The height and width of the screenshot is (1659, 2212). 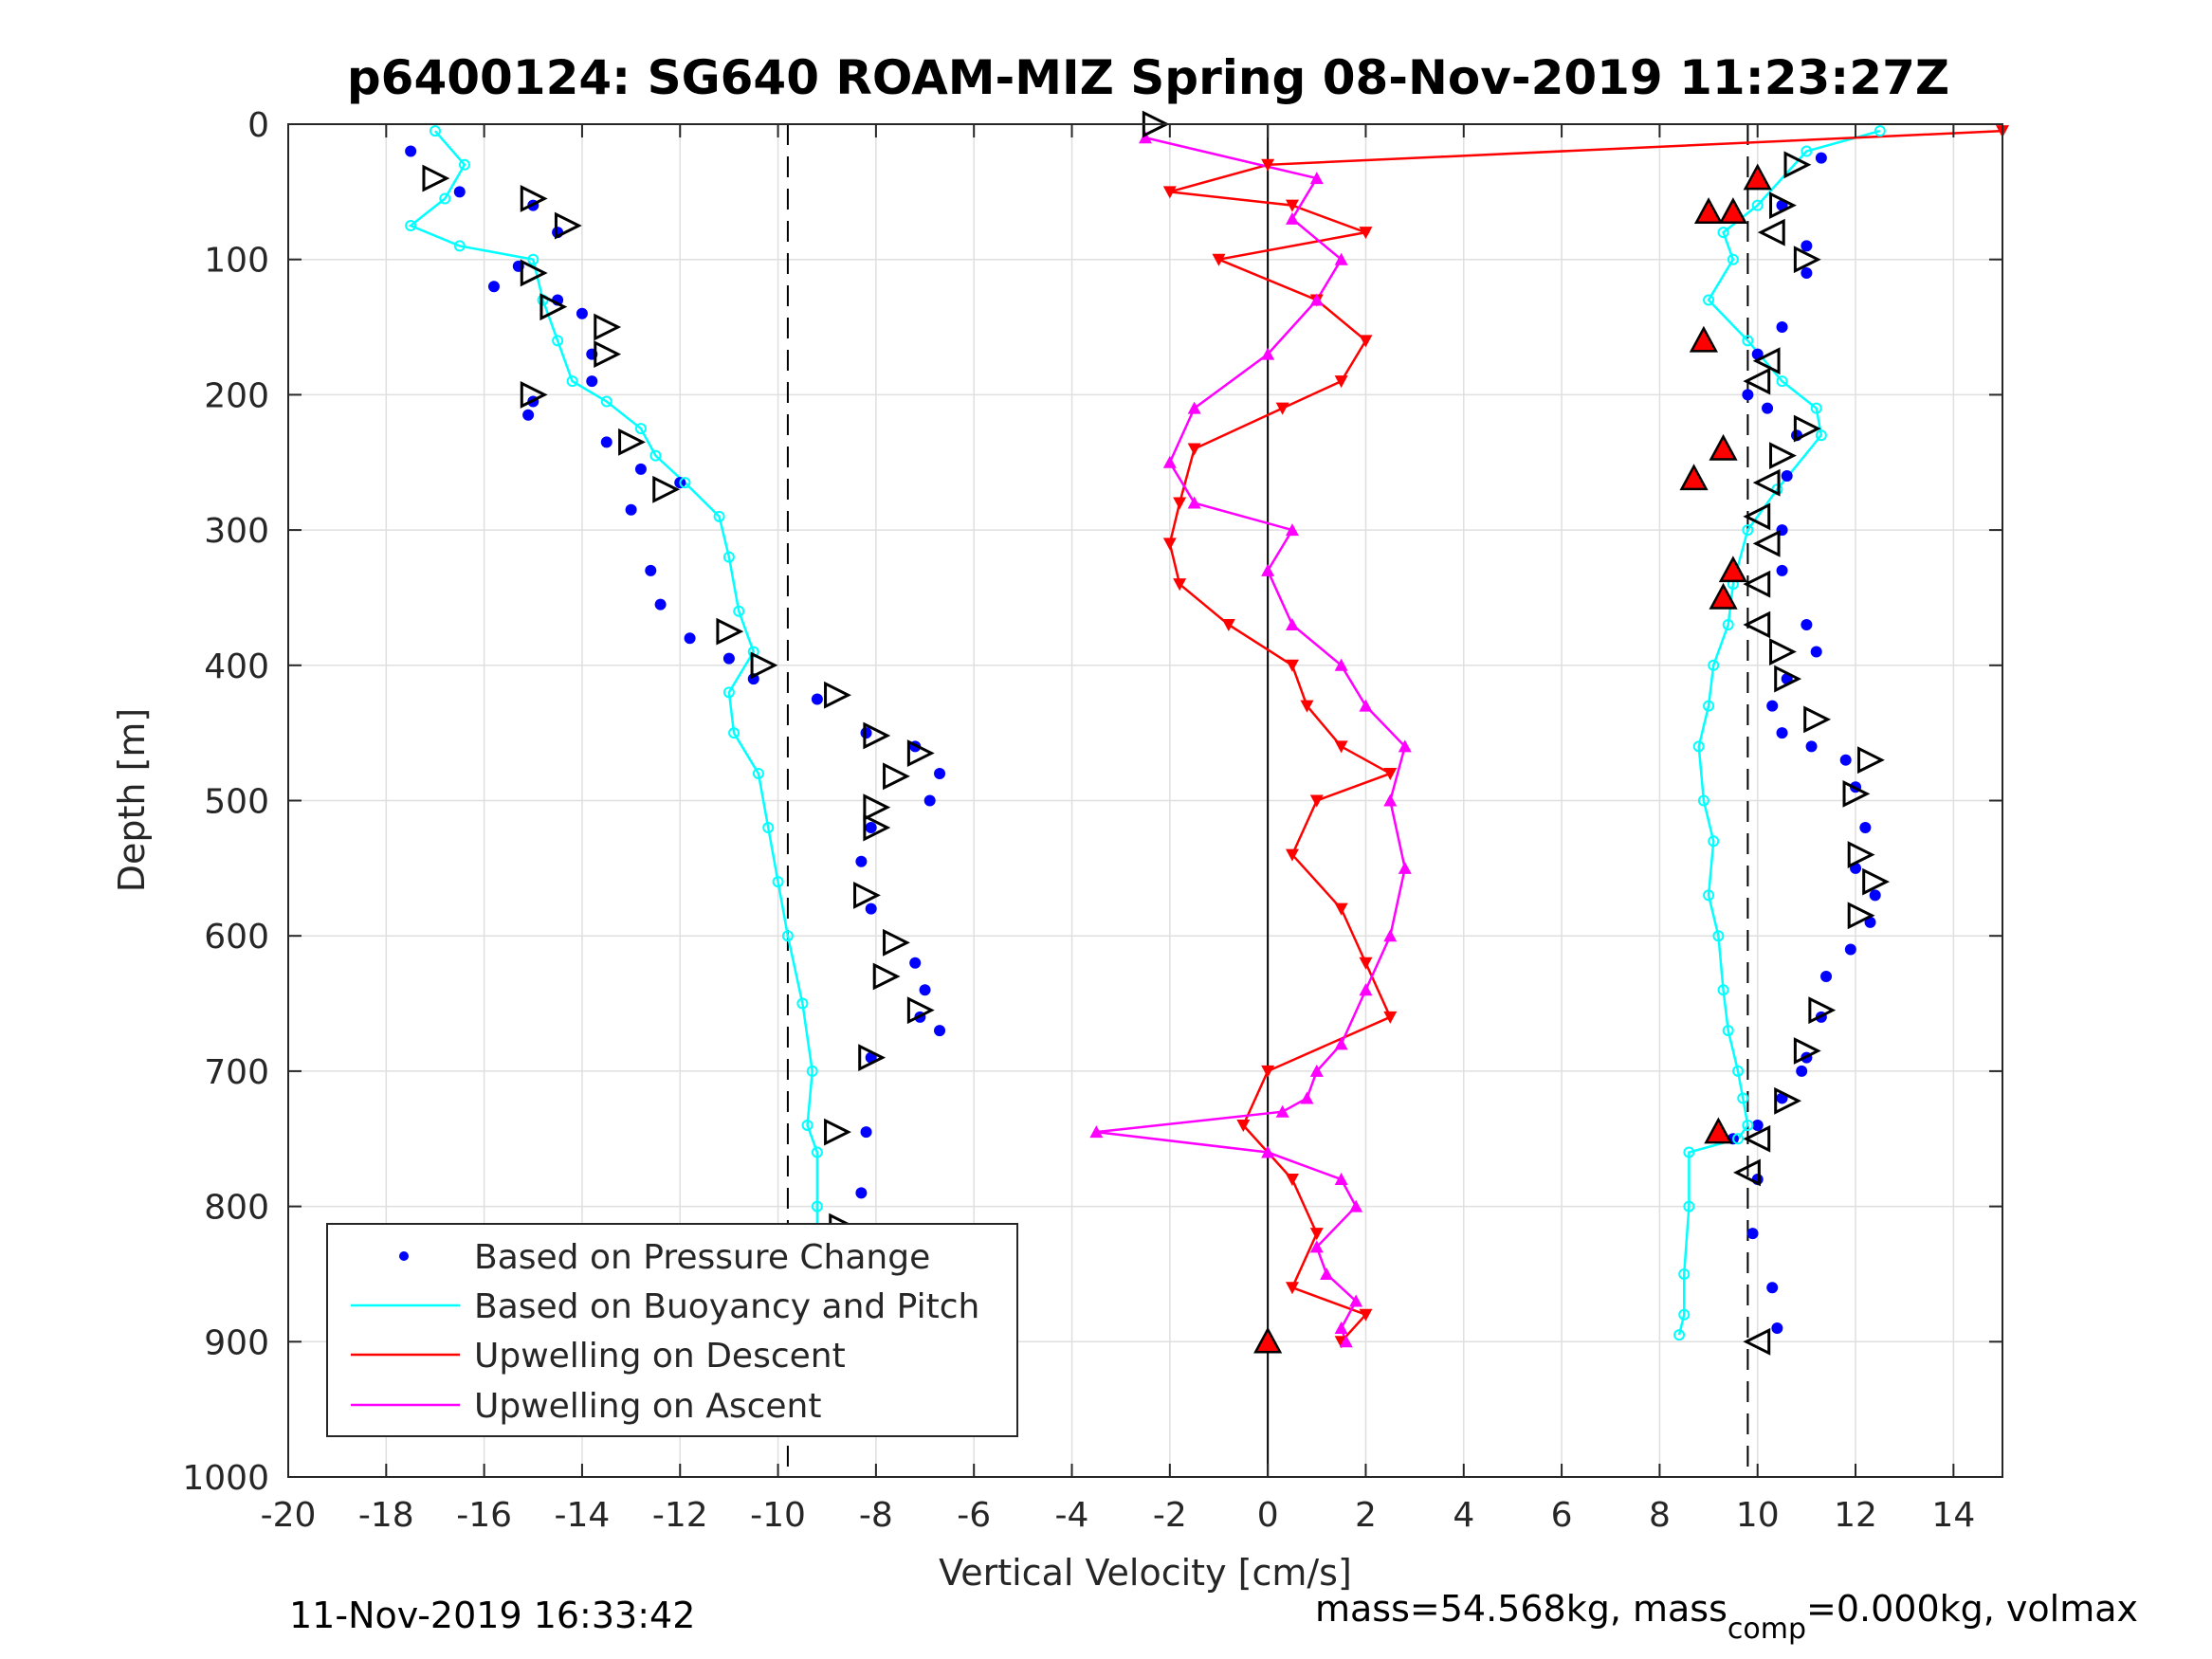 What do you see at coordinates (1779, 732) in the screenshot?
I see `series-line-based-on-buoyancy-and-pitch` at bounding box center [1779, 732].